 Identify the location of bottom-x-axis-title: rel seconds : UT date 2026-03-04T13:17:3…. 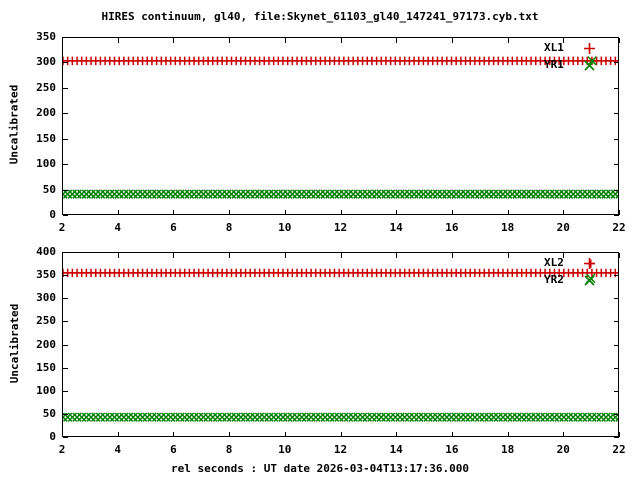
(319, 468).